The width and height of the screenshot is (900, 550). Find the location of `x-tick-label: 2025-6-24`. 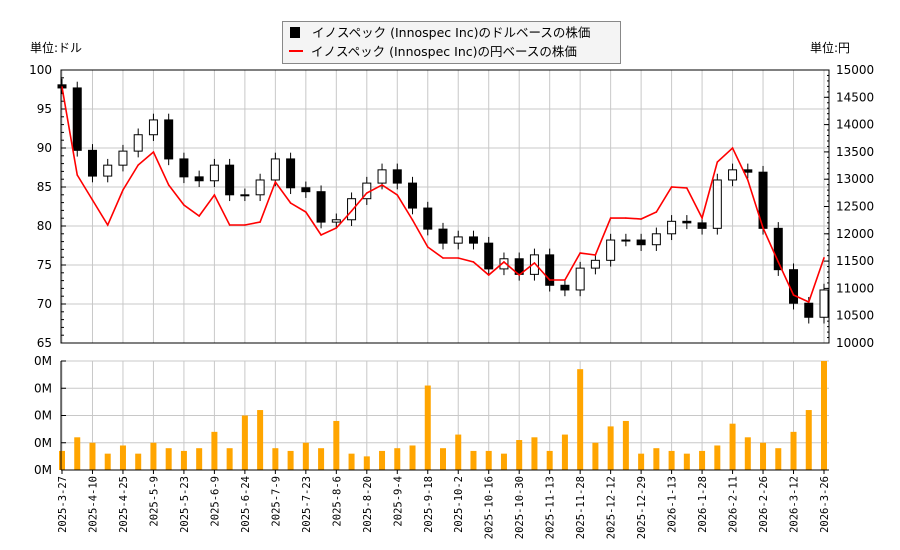

x-tick-label: 2025-6-24 is located at coordinates (246, 504).